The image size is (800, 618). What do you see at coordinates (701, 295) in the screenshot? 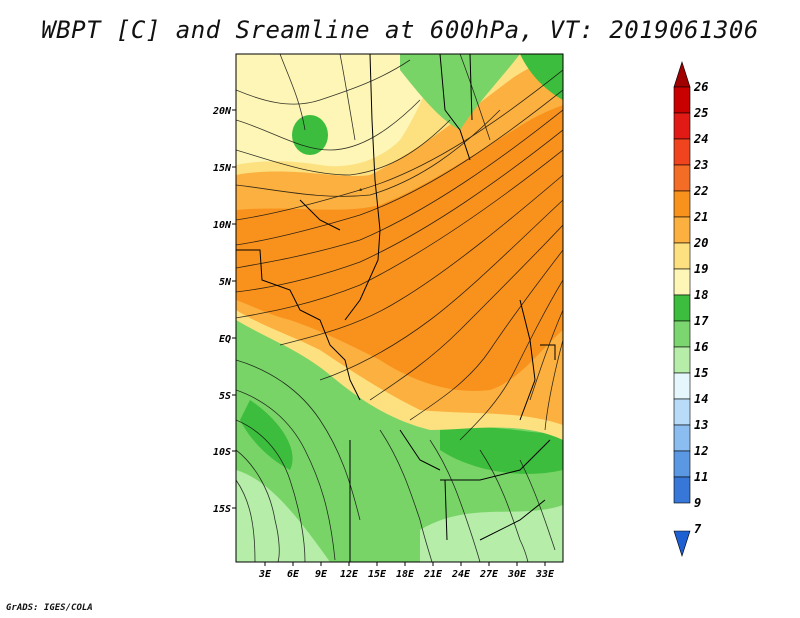
I see `colorbar-label: 18` at bounding box center [701, 295].